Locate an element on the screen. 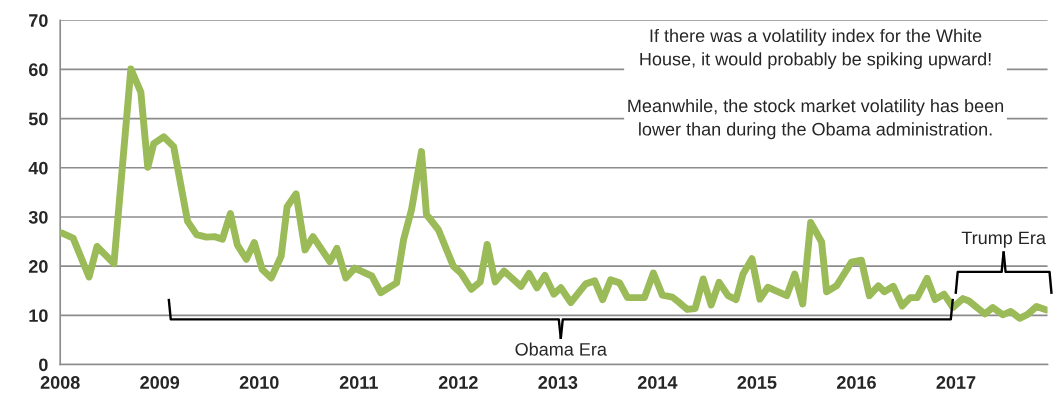 Image resolution: width=1056 pixels, height=405 pixels. annotation: Trump Era is located at coordinates (1003, 239).